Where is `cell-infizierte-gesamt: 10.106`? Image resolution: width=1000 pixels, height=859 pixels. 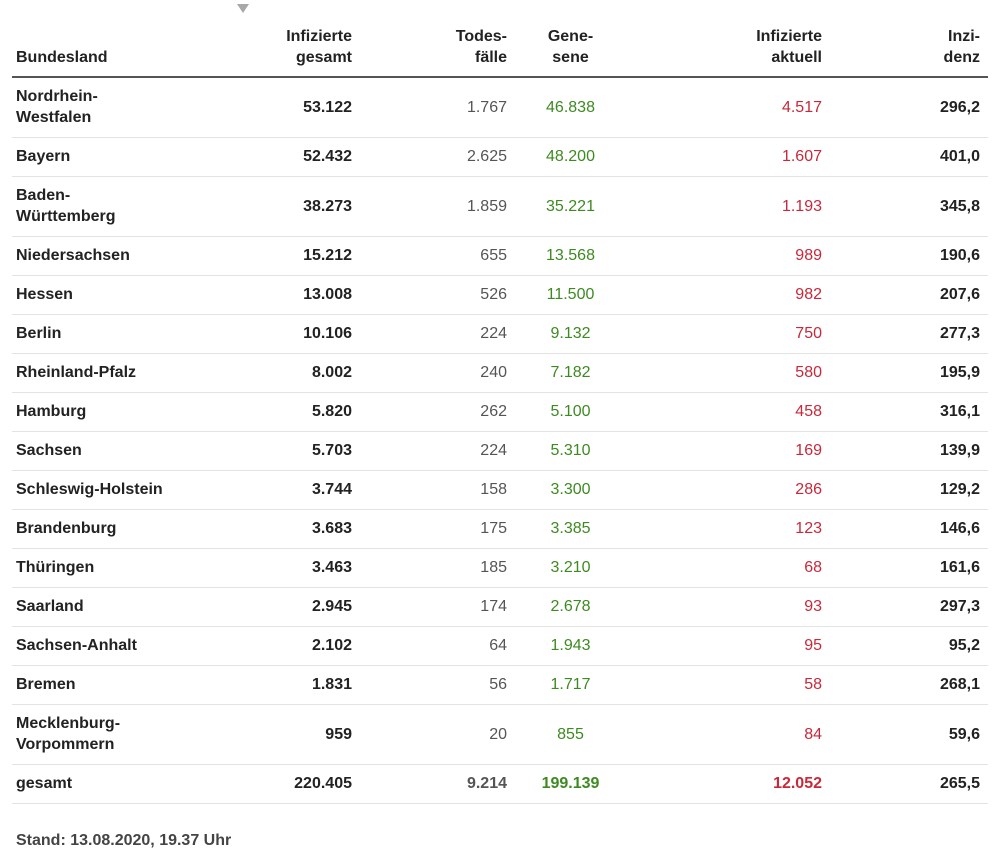
cell-infizierte-gesamt: 10.106 is located at coordinates (292, 334).